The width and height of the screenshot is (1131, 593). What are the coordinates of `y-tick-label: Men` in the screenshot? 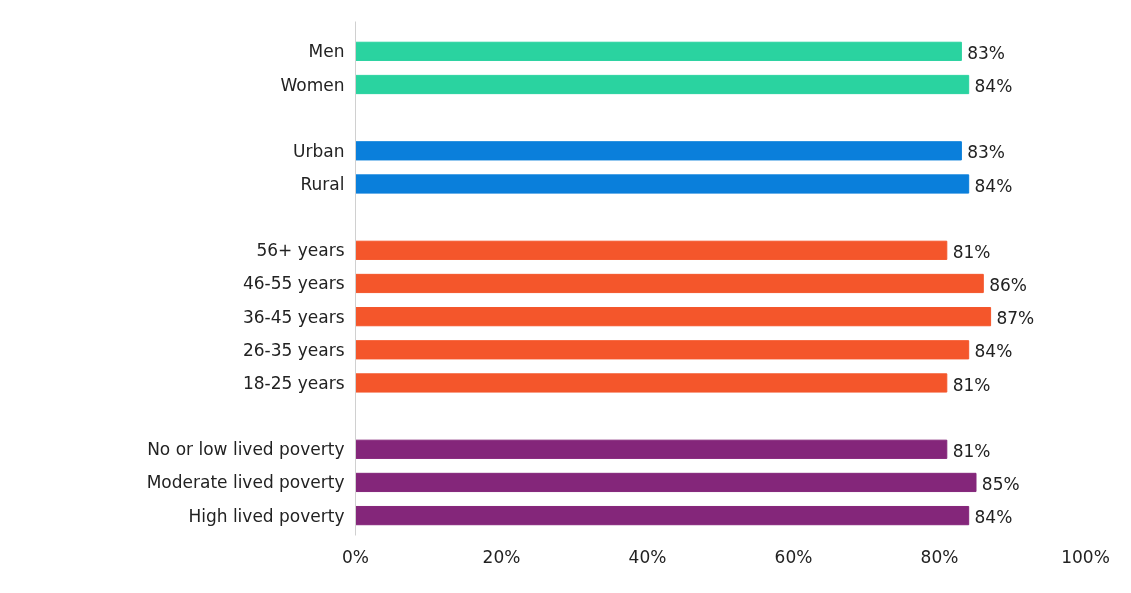 It's located at (326, 51).